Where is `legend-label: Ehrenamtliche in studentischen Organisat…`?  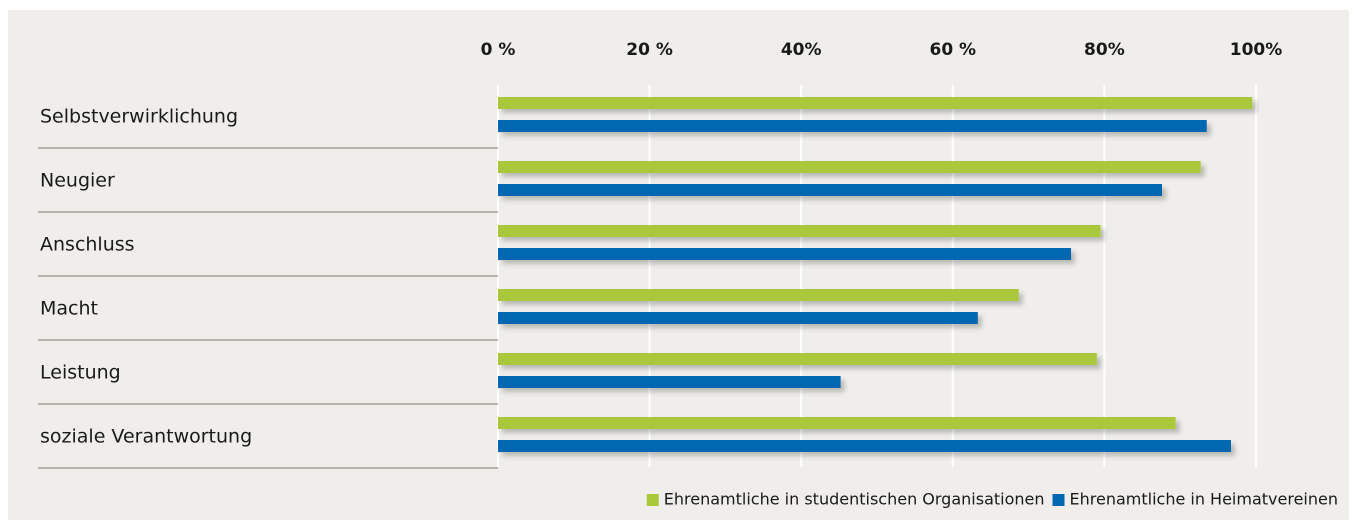 legend-label: Ehrenamtliche in studentischen Organisat… is located at coordinates (854, 499).